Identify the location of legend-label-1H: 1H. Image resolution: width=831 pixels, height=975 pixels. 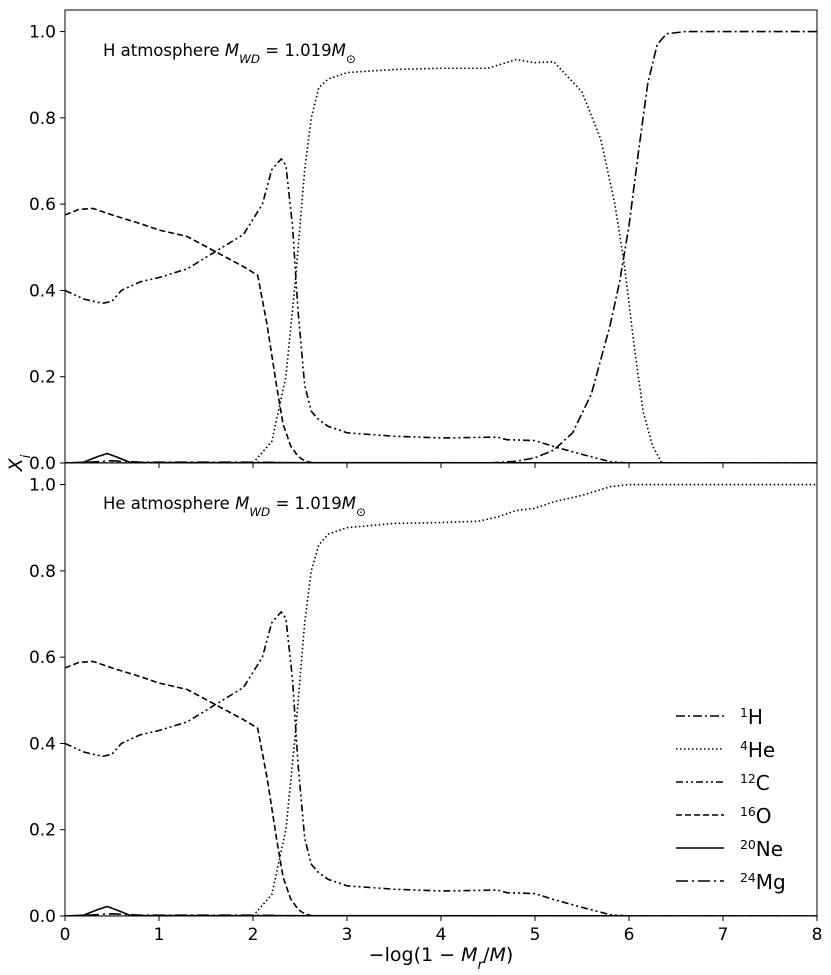
(751, 717).